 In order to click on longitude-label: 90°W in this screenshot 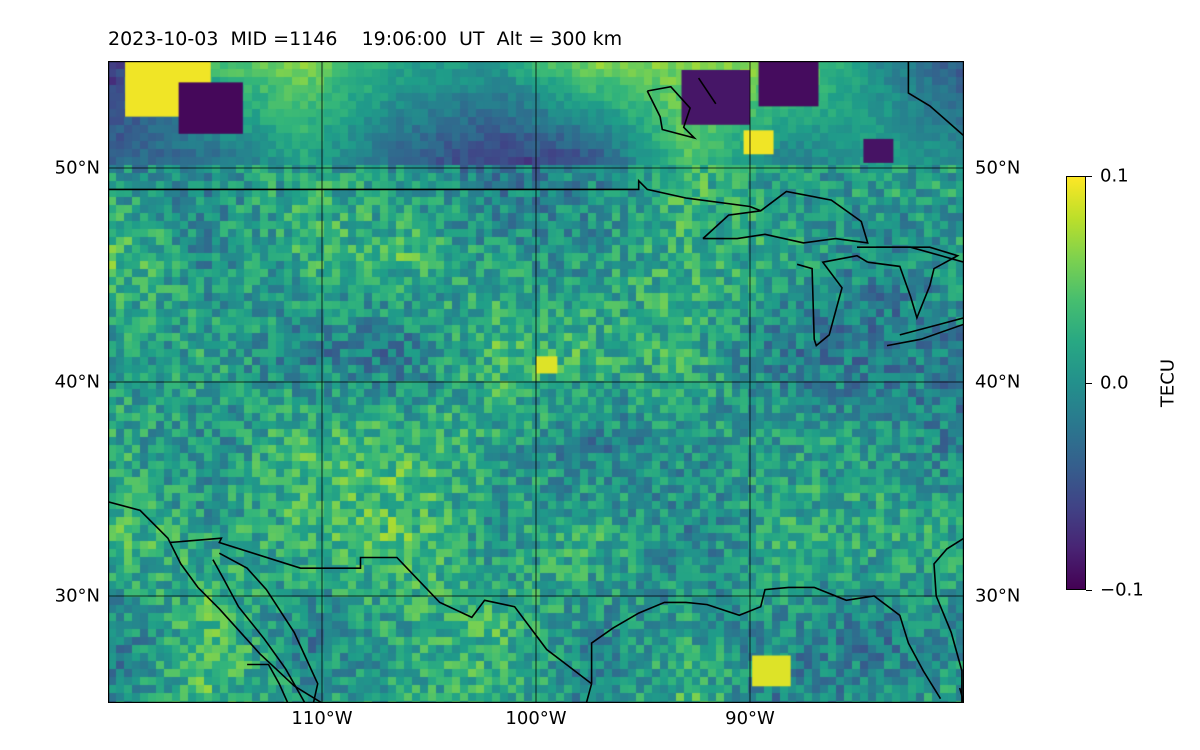, I will do `click(750, 718)`.